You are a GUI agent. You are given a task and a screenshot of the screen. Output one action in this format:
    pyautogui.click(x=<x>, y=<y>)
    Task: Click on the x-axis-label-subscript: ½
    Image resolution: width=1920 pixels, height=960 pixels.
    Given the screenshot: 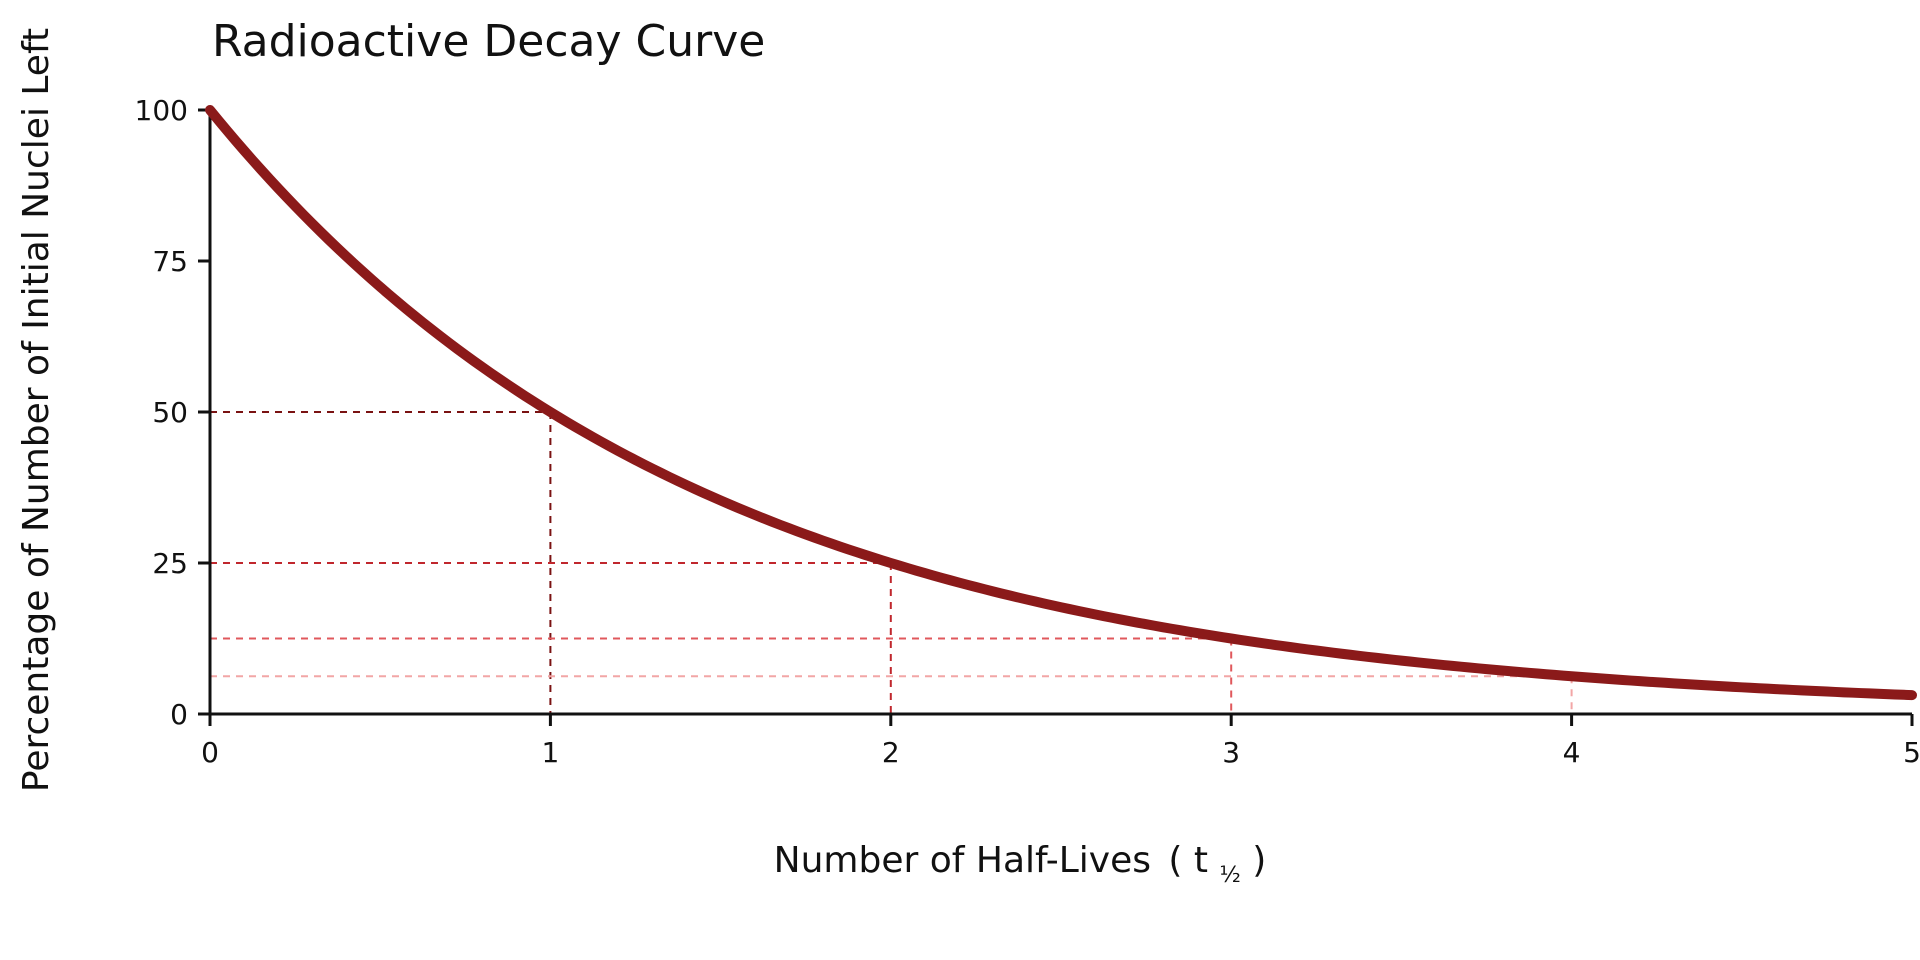 What is the action you would take?
    pyautogui.click(x=1230, y=875)
    